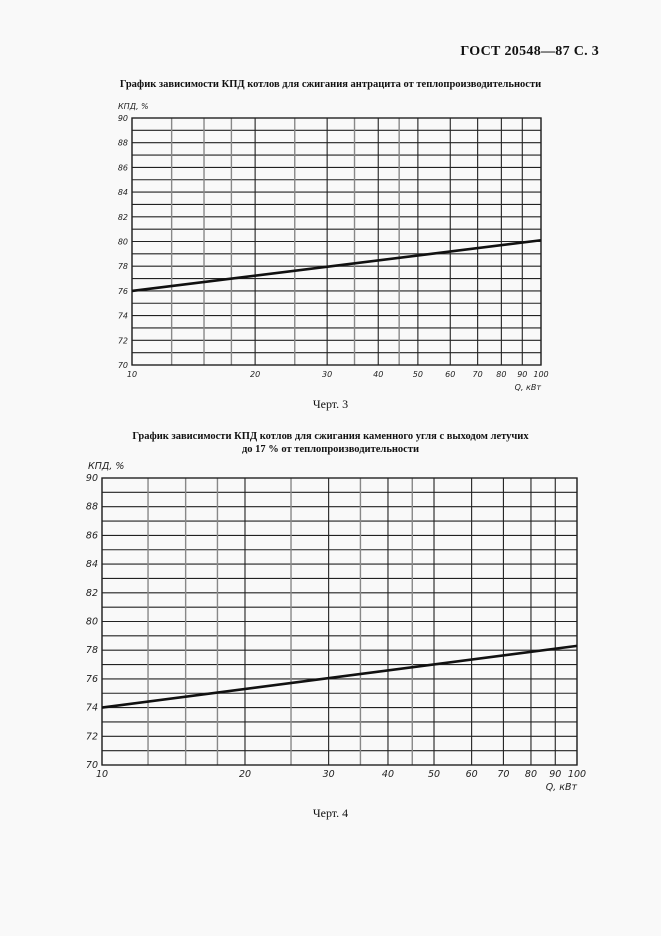  What do you see at coordinates (330, 813) in the screenshot?
I see `chart-2-caption: Черт. 4` at bounding box center [330, 813].